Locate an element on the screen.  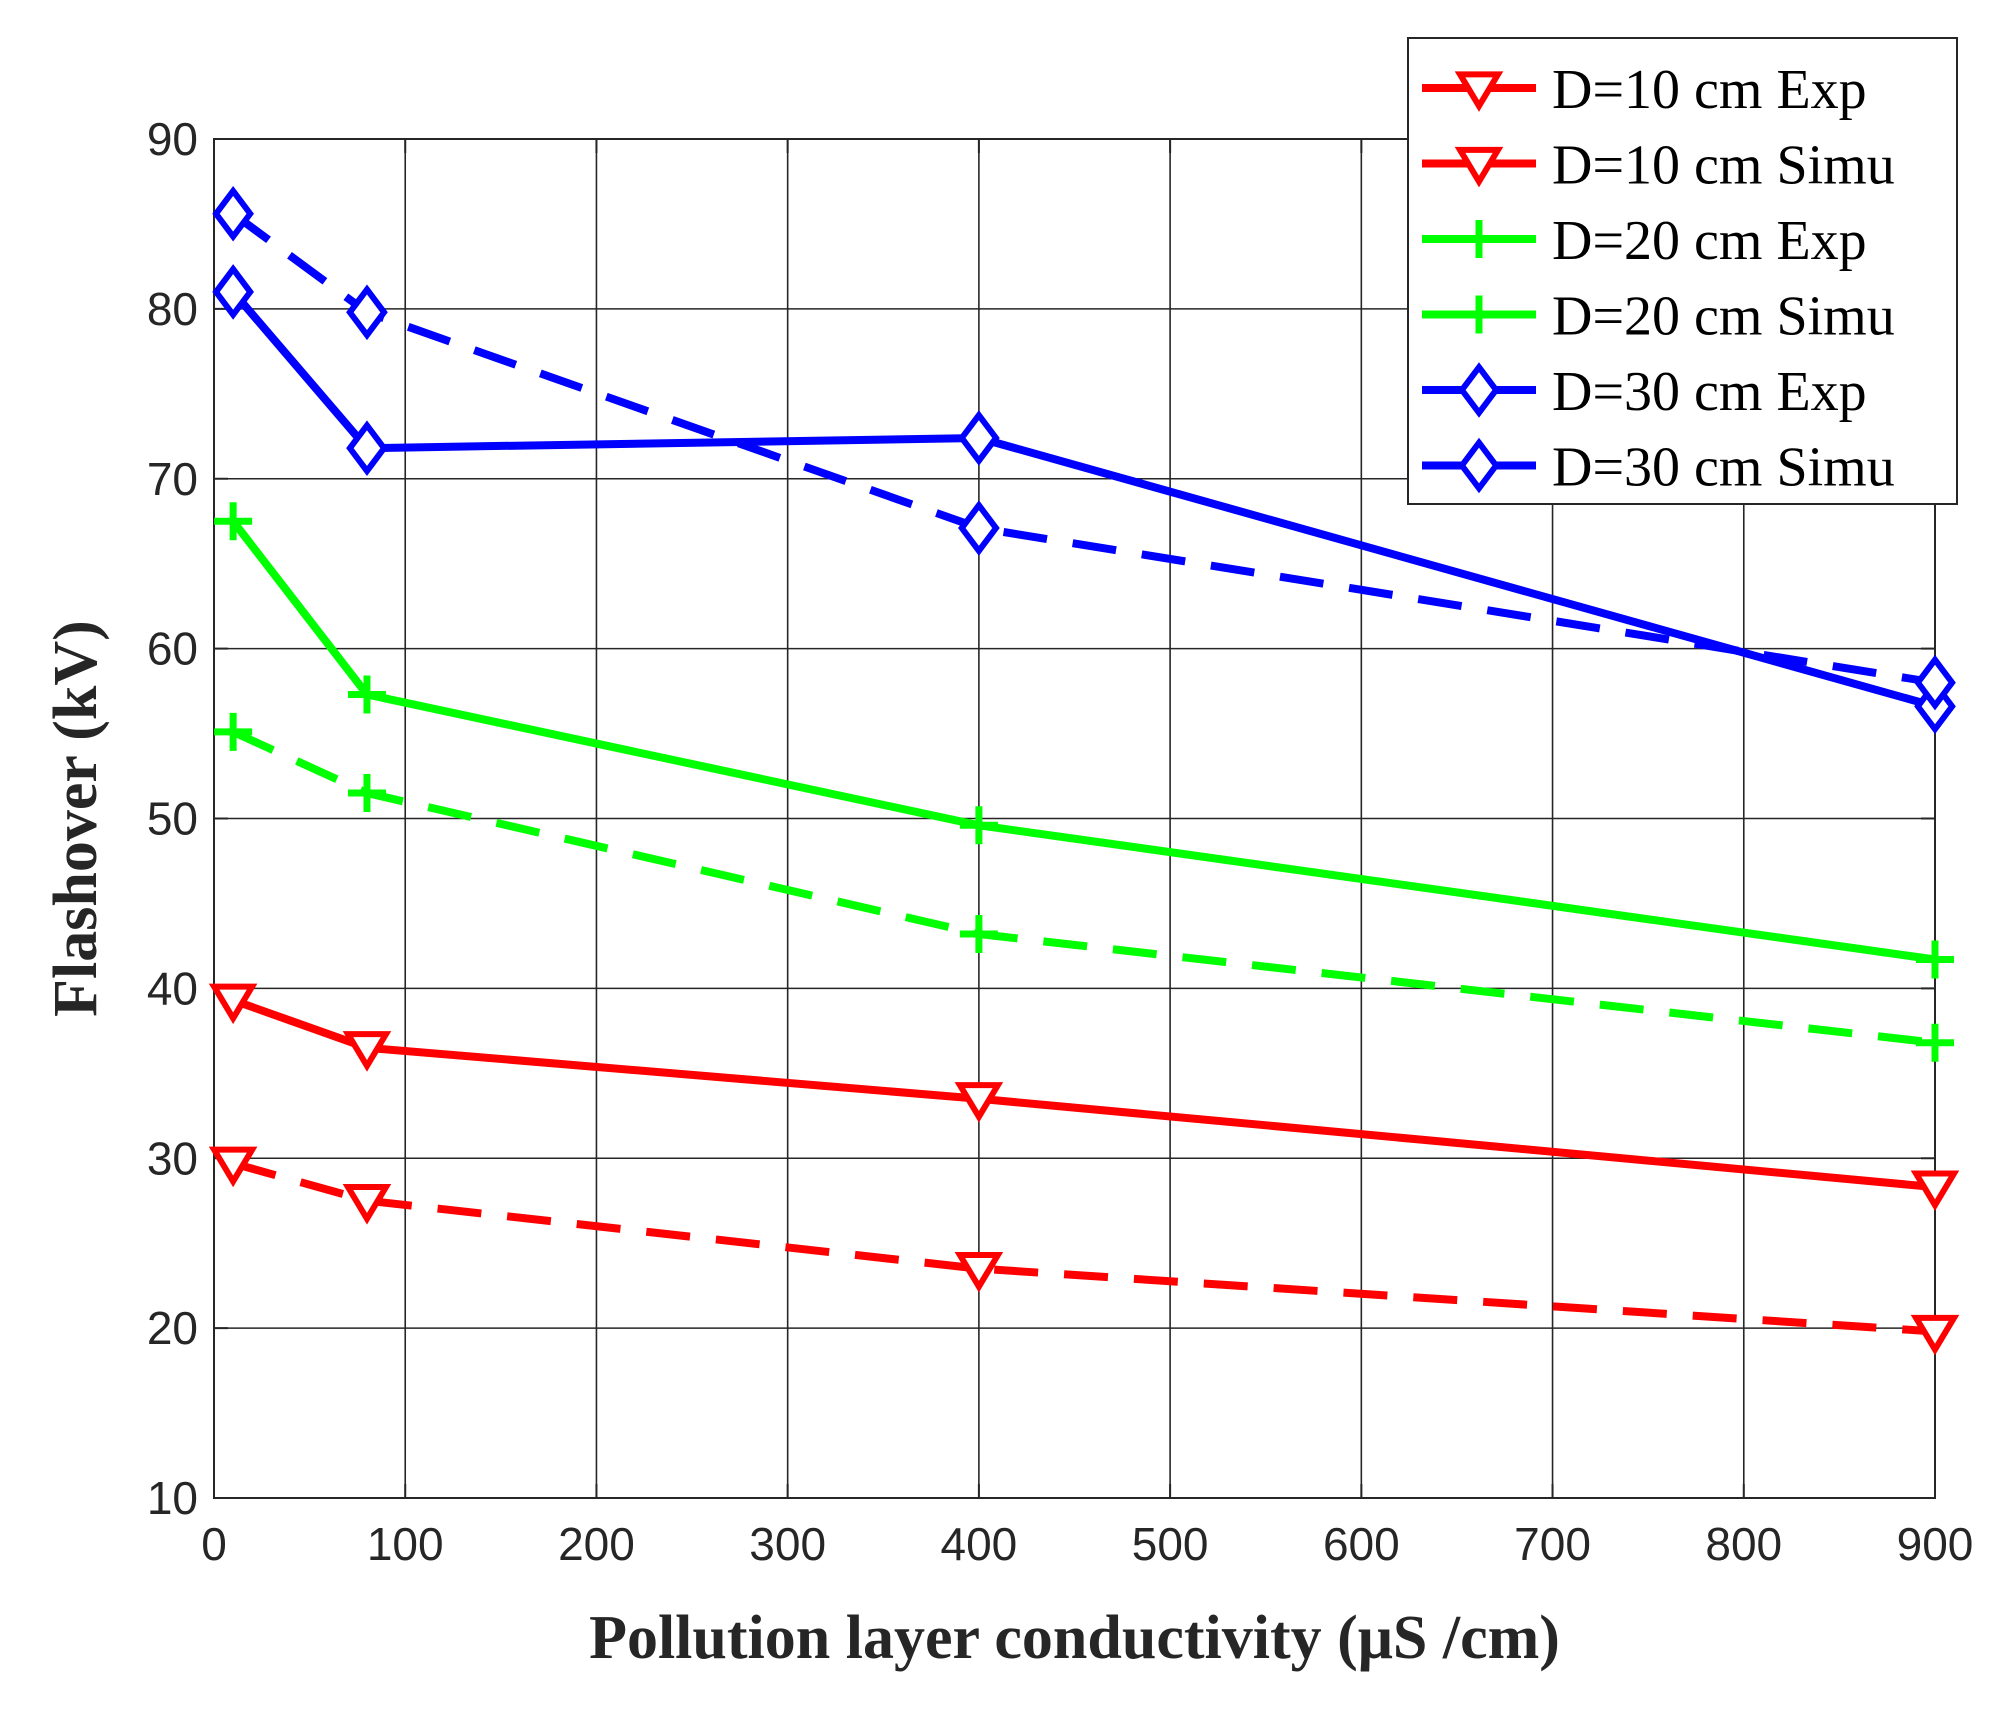
legend-label: D=10 cm Exp is located at coordinates (1709, 90).